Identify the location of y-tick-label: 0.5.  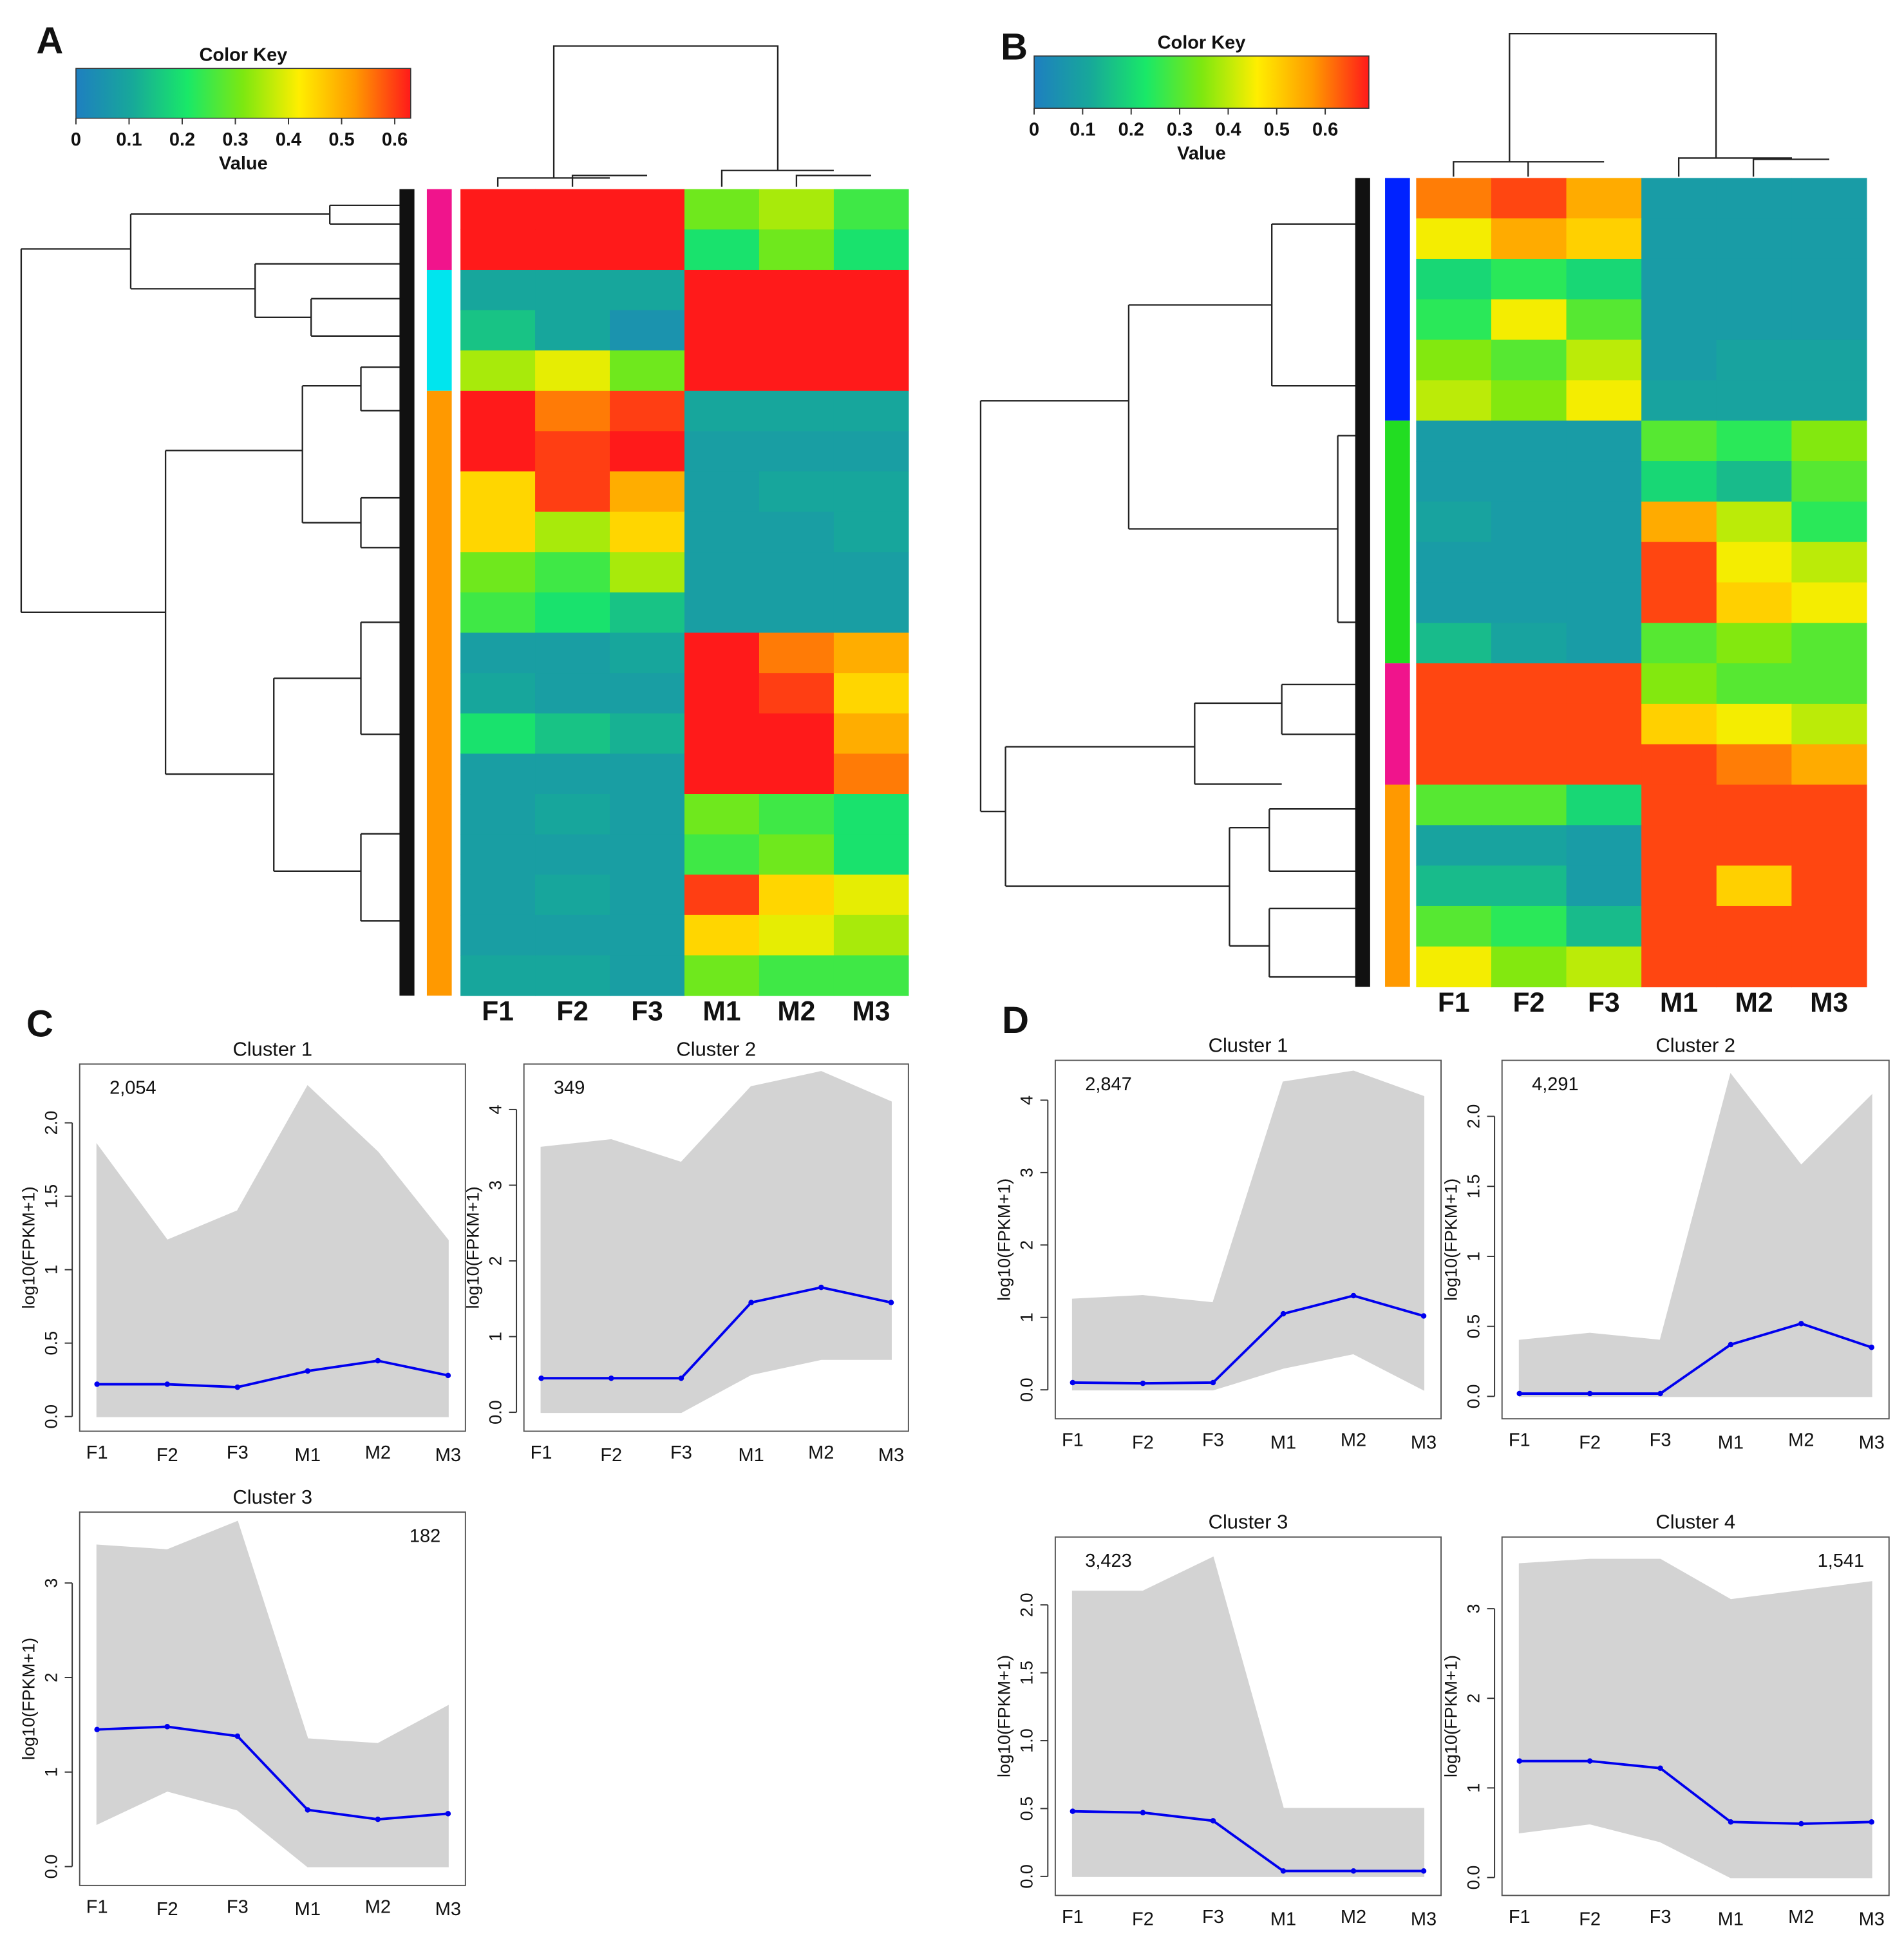
(51, 1343).